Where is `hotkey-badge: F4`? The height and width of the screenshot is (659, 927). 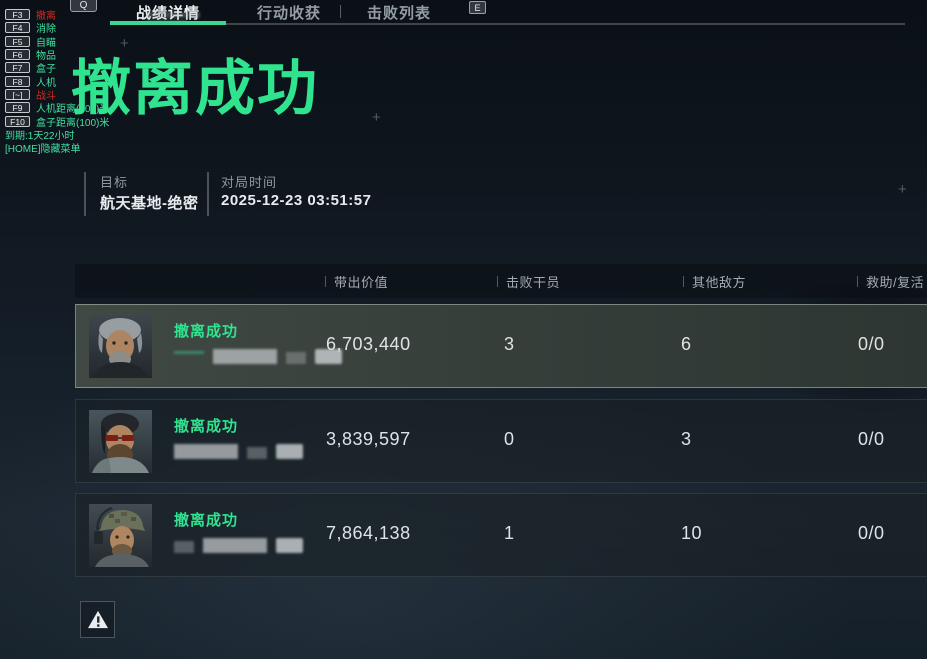 hotkey-badge: F4 is located at coordinates (17, 28).